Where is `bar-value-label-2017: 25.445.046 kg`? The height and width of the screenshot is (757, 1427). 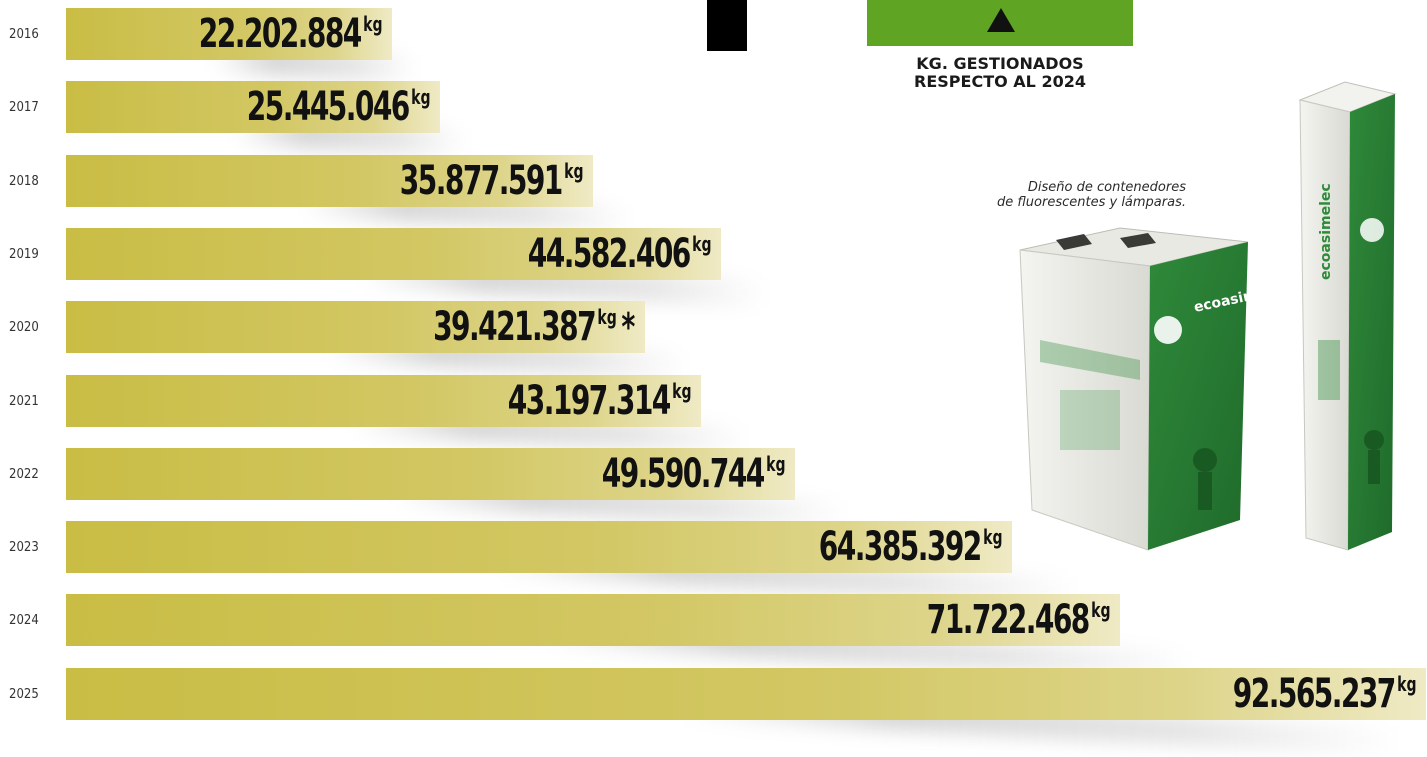 bar-value-label-2017: 25.445.046 kg is located at coordinates (338, 107).